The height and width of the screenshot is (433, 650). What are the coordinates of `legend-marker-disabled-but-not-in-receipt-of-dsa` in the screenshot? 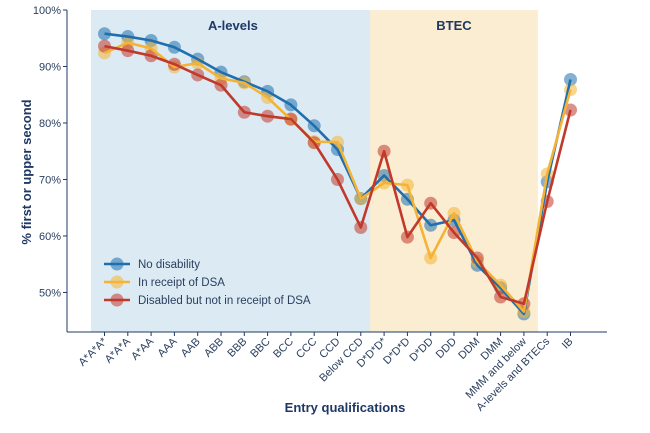 It's located at (117, 300).